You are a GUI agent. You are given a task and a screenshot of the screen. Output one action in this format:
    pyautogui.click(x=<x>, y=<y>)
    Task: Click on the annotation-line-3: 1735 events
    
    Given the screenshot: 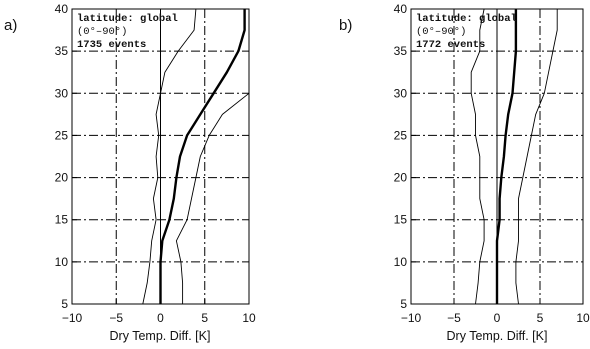 What is the action you would take?
    pyautogui.click(x=111, y=45)
    